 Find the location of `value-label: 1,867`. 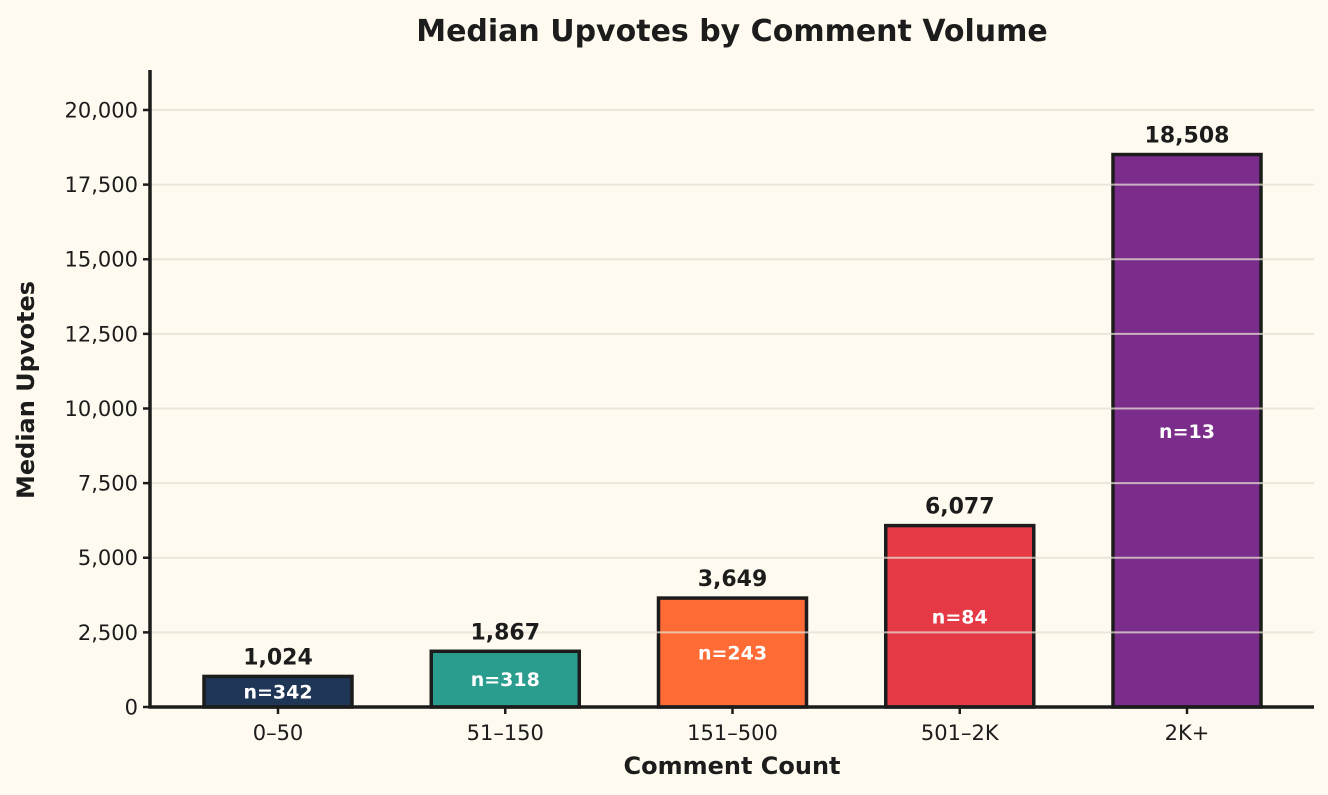

value-label: 1,867 is located at coordinates (505, 632).